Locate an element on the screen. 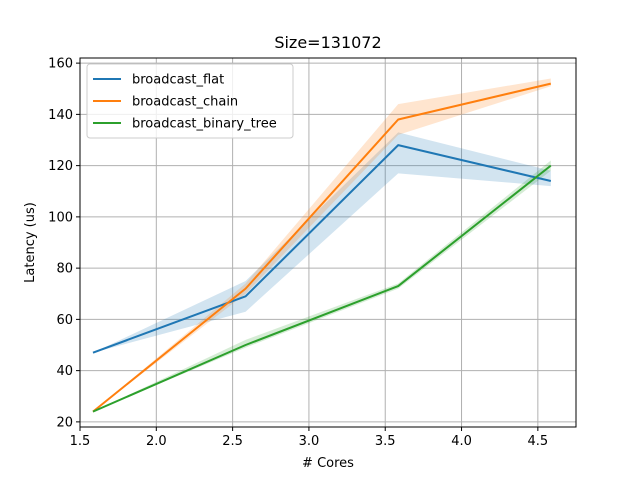 The height and width of the screenshot is (480, 640). x-tick-label: 1.5 is located at coordinates (80, 441).